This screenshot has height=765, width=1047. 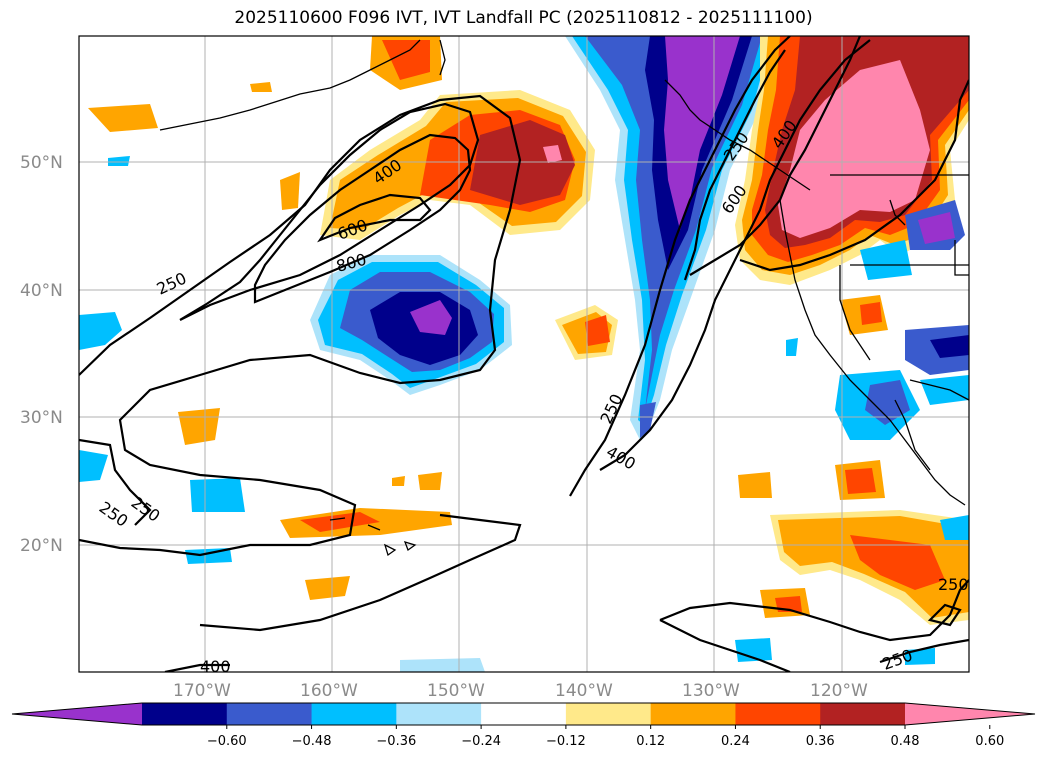 I want to click on latitude-labels: 50°N 40°N 30°N 20°N, so click(x=41, y=354).